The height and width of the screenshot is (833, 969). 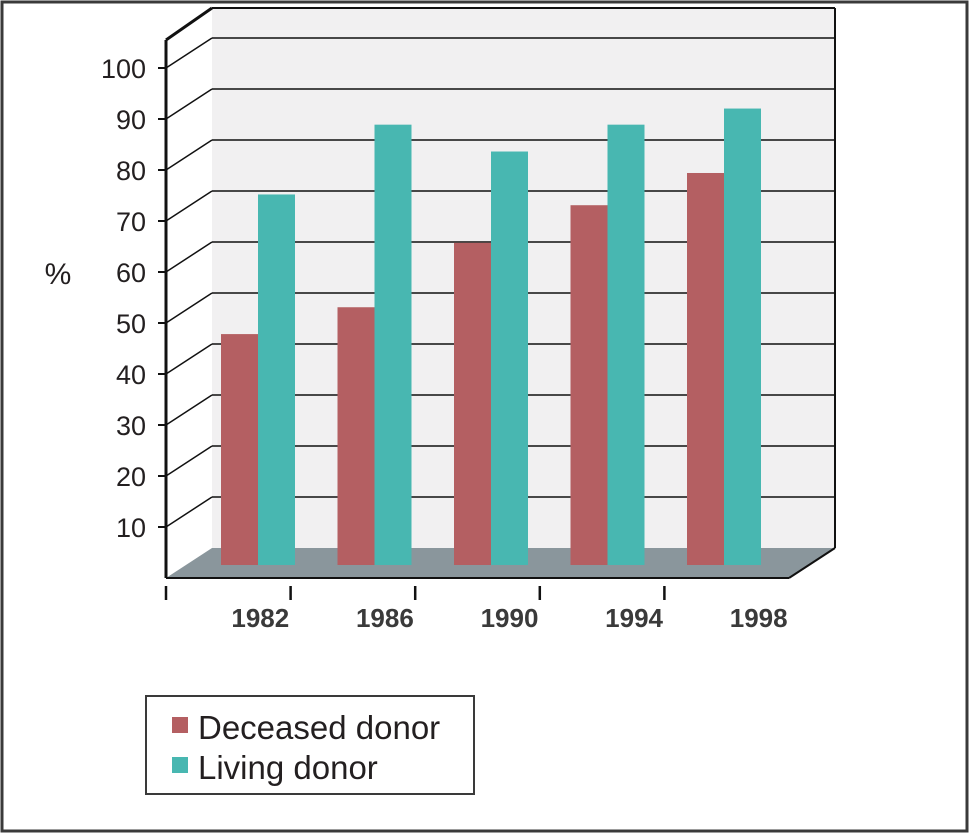 I want to click on y-tick-label: 10, so click(x=131, y=528).